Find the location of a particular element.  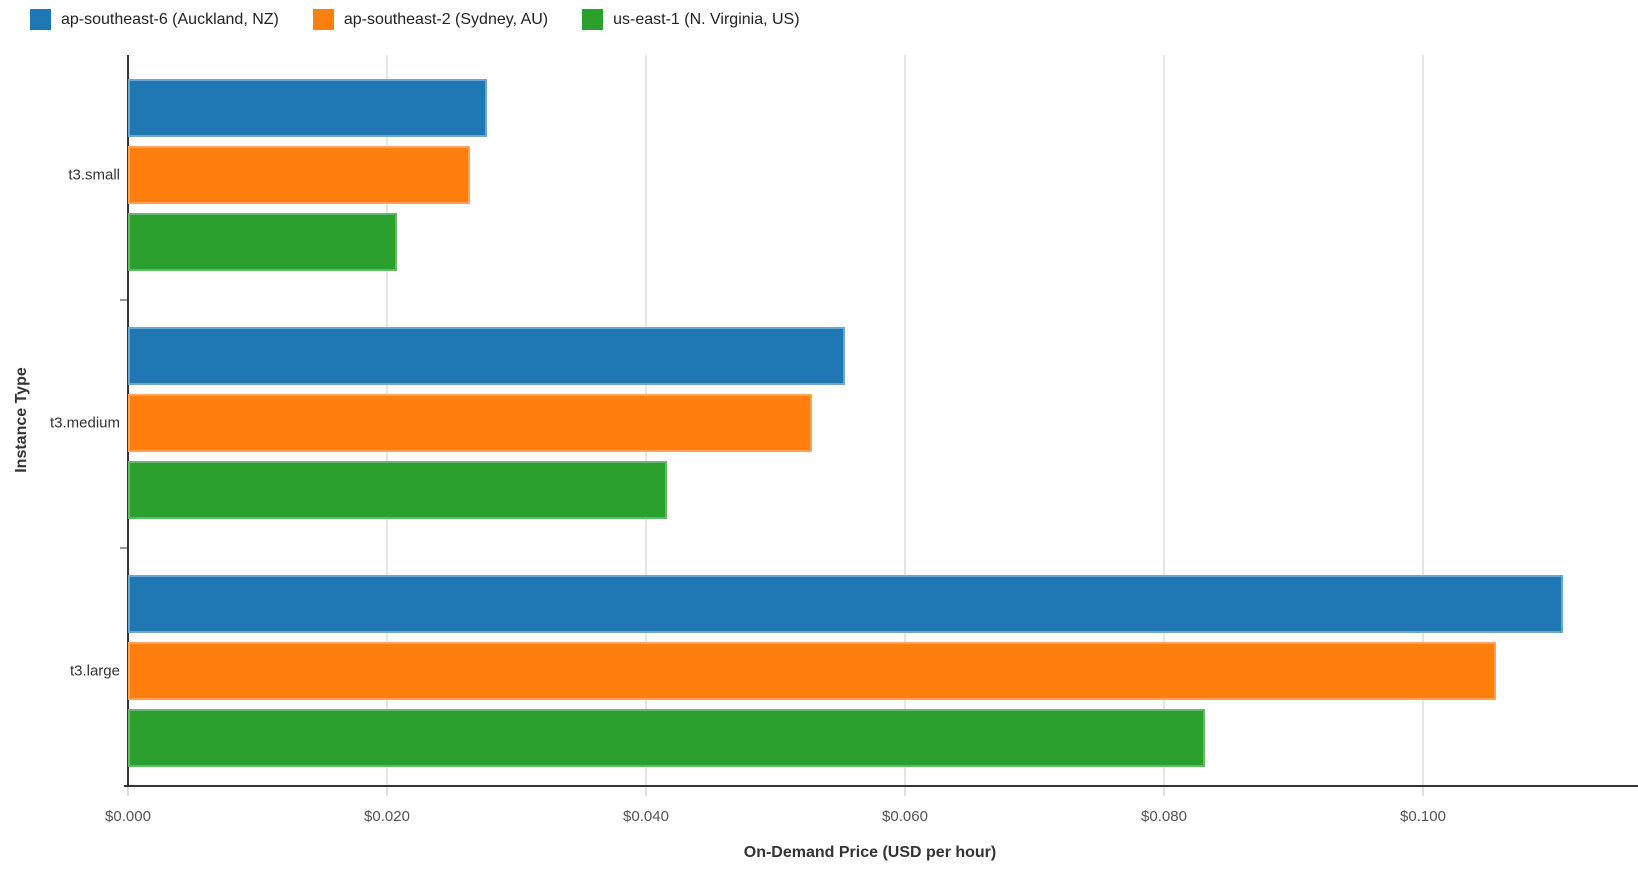

y-axis-title: Instance Type is located at coordinates (21, 420).